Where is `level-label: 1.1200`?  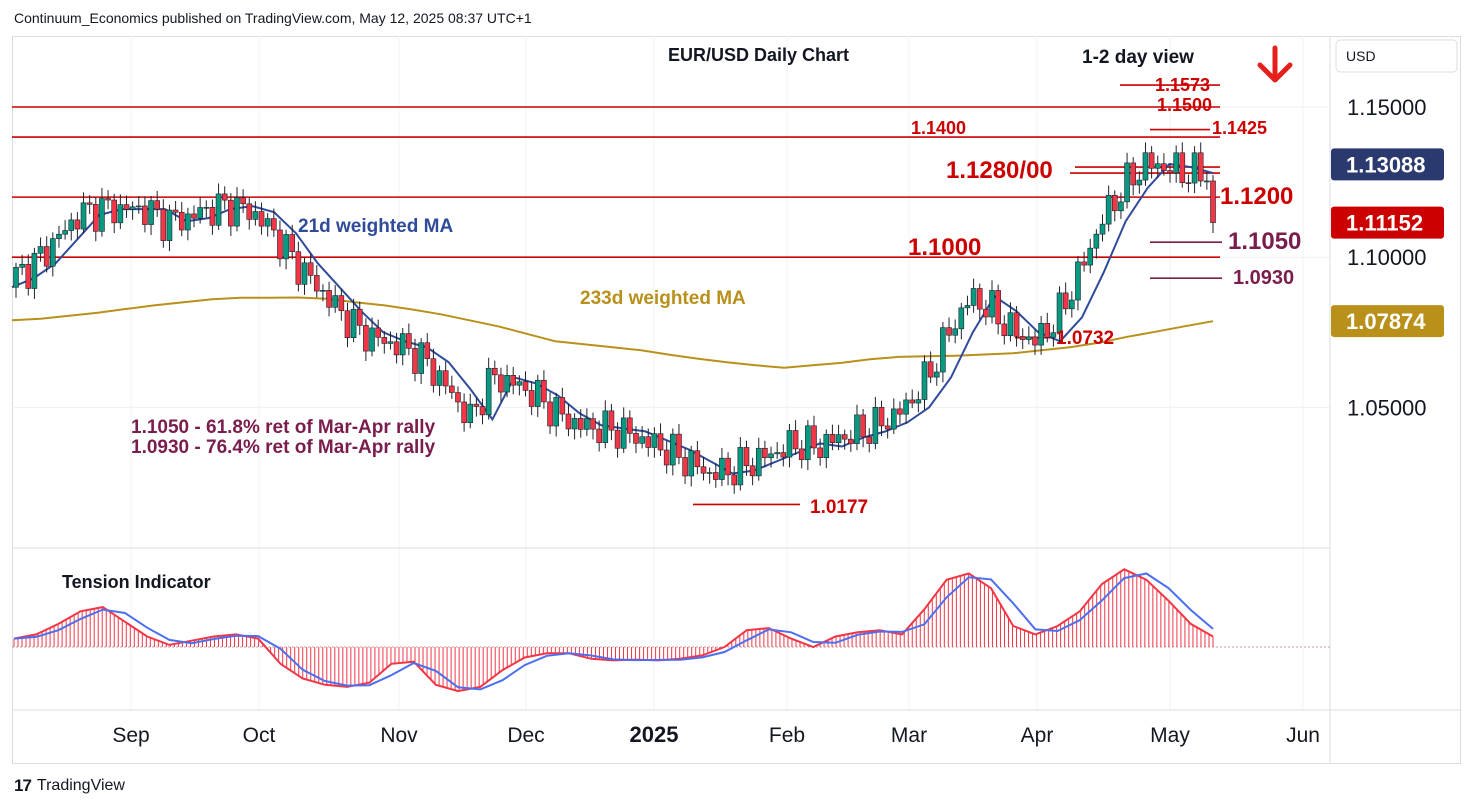
level-label: 1.1200 is located at coordinates (1256, 196).